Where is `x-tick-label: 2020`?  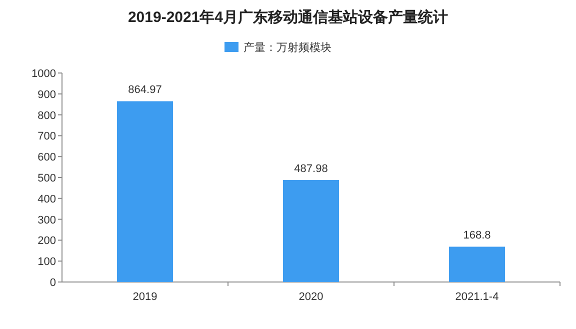 x-tick-label: 2020 is located at coordinates (311, 297).